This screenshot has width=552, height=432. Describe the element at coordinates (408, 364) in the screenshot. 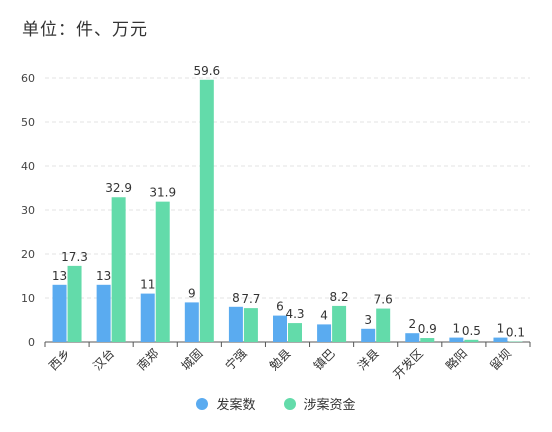

I see `x-tick-label: 开发区` at that location.